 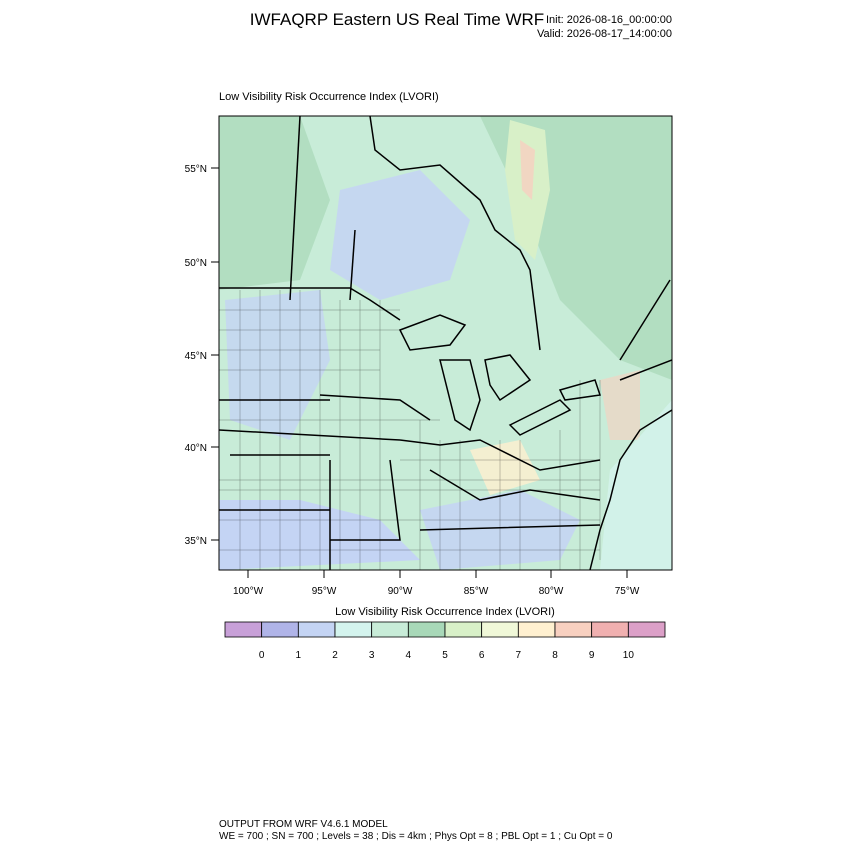 I want to click on colorbar-label: 2, so click(x=335, y=655).